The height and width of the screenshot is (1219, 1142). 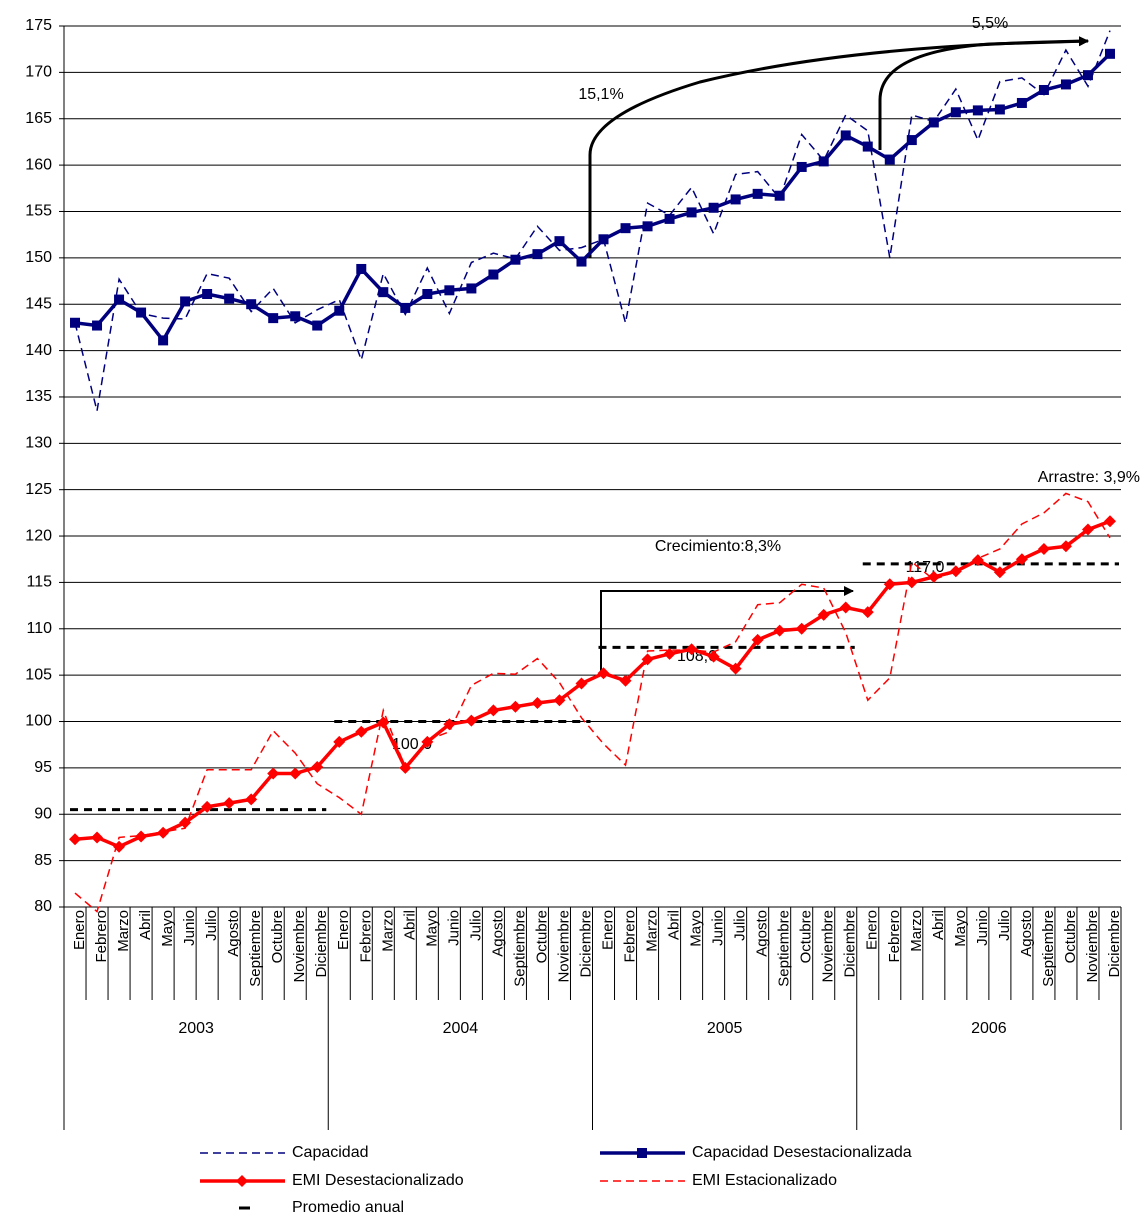 I want to click on x-tick-label: Marzo, so click(x=387, y=931).